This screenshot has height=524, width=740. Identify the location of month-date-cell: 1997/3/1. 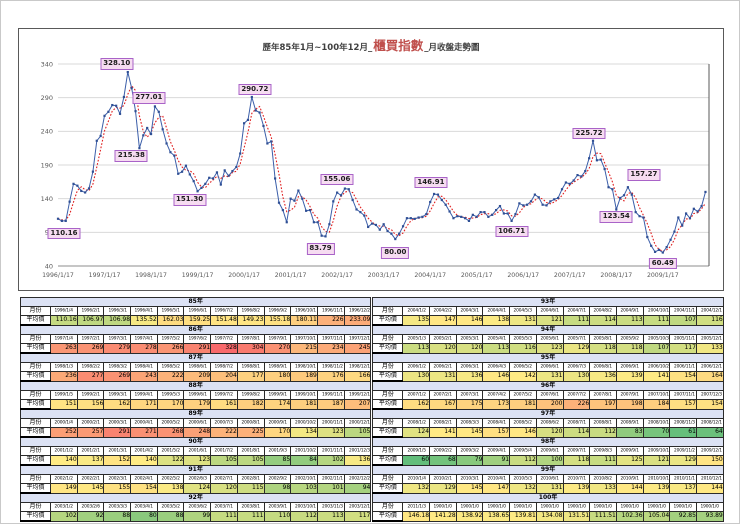
(117, 339).